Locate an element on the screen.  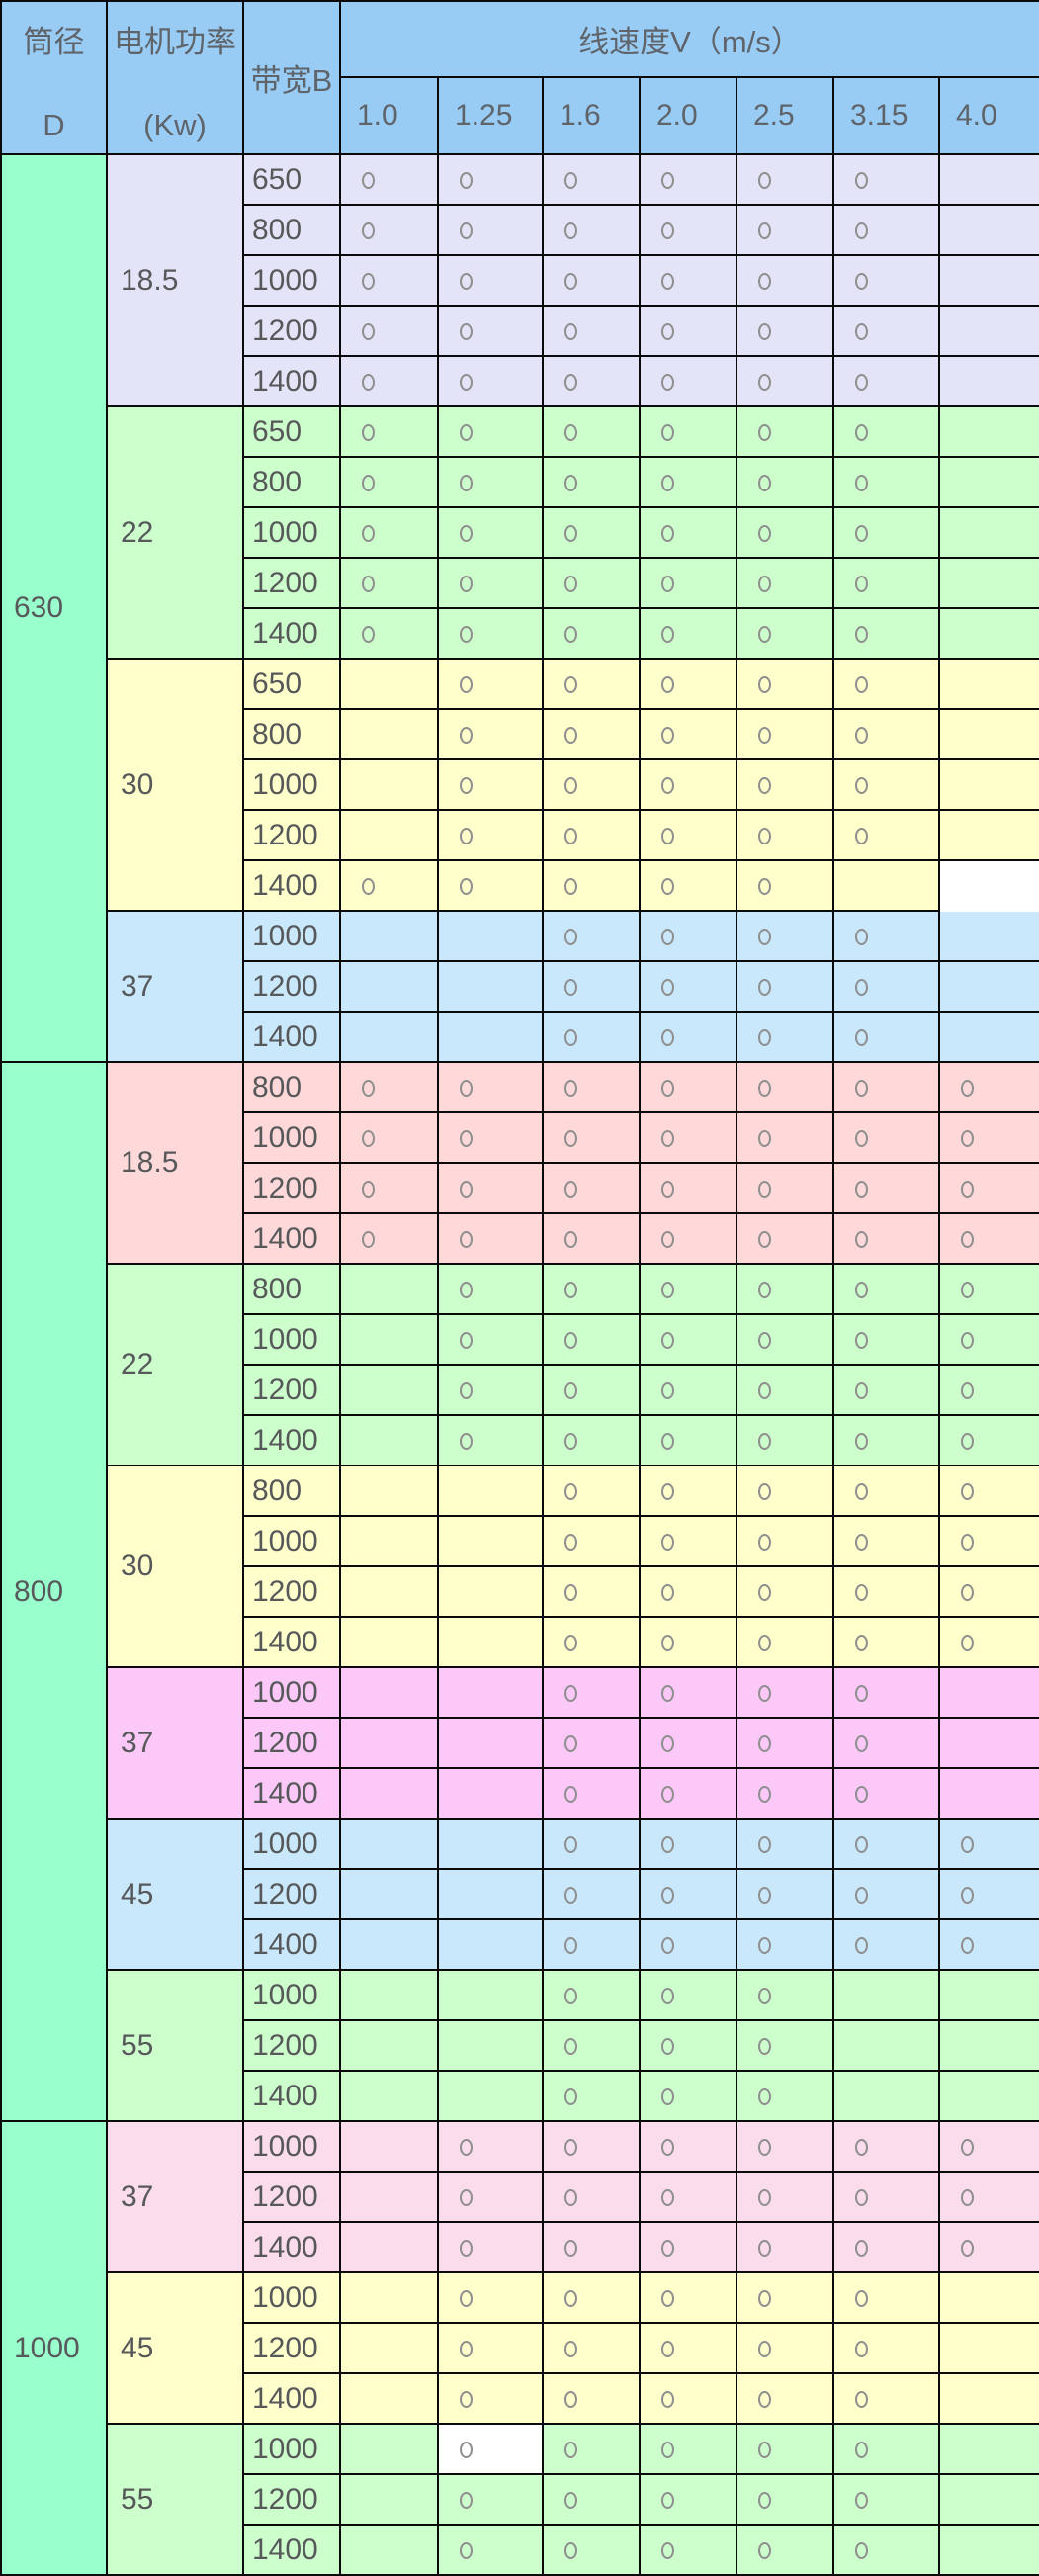
table-row: 22 800 is located at coordinates (520, 1365).